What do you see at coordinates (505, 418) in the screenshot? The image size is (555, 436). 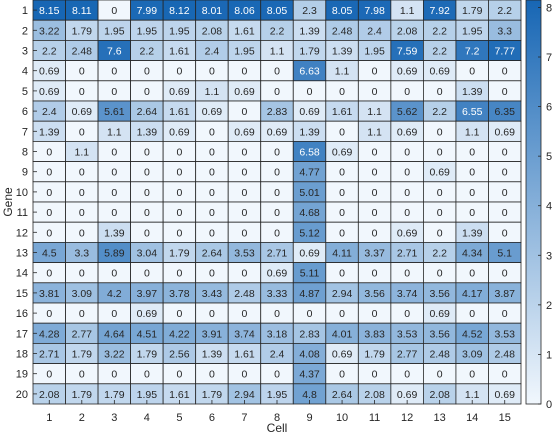 I see `x-tick-label: 15` at bounding box center [505, 418].